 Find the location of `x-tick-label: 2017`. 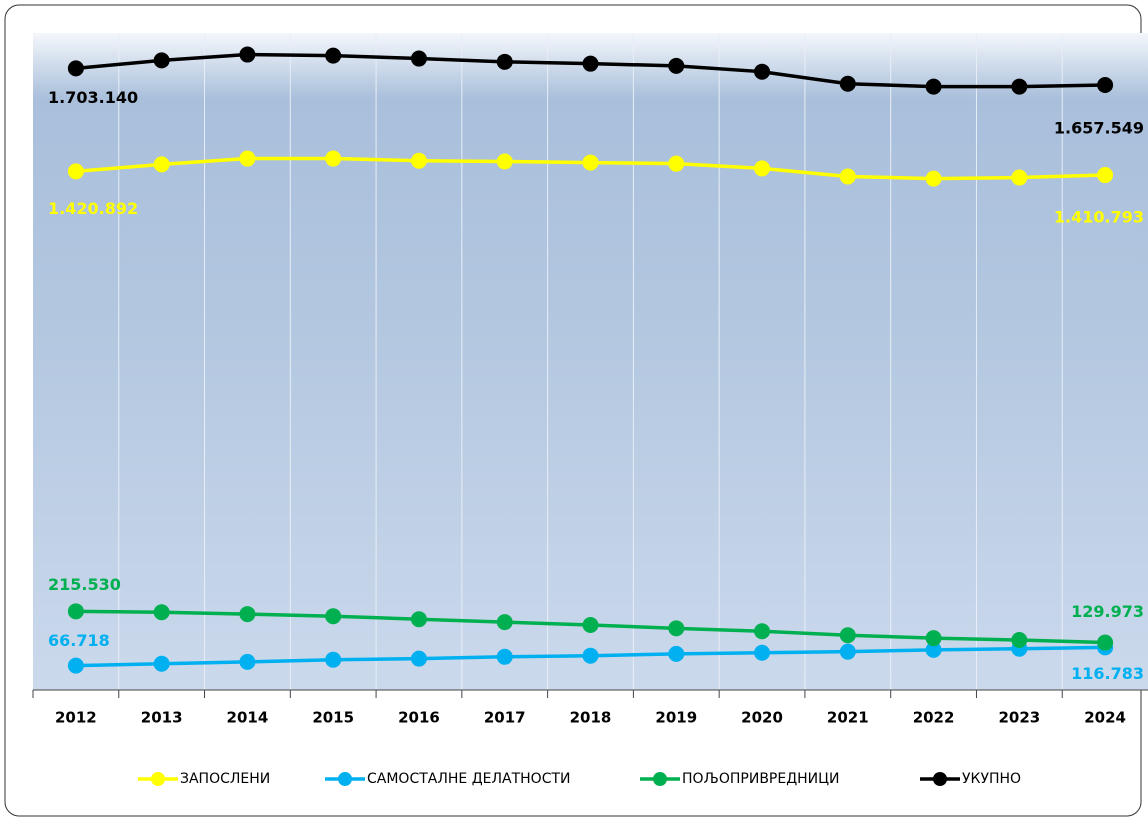

x-tick-label: 2017 is located at coordinates (505, 718).